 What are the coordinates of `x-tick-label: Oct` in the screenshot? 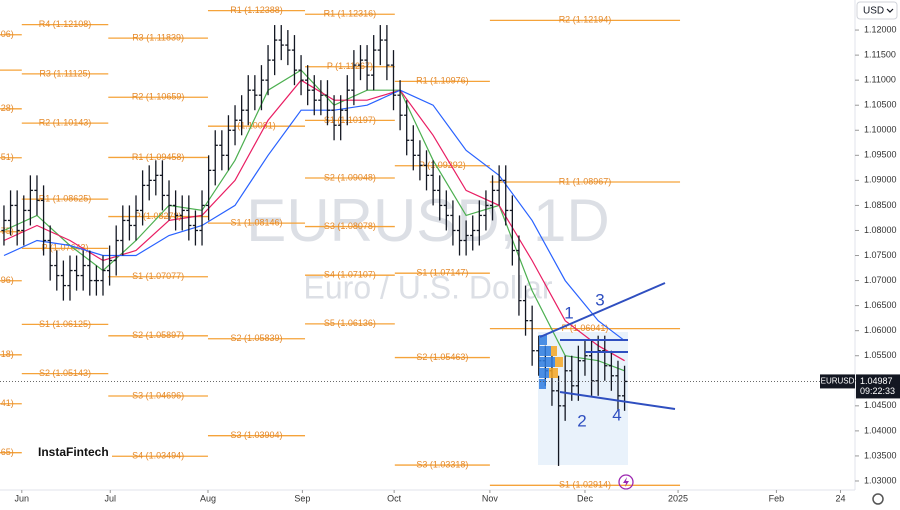 It's located at (394, 498).